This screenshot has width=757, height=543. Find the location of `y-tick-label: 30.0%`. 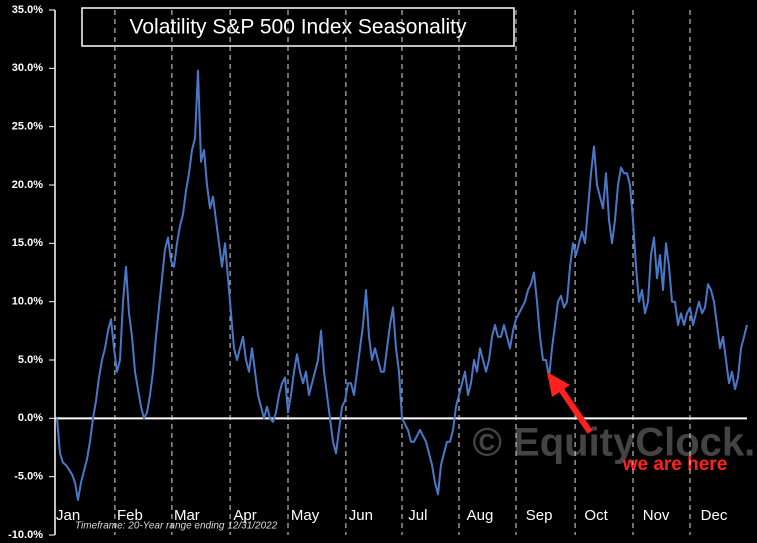

y-tick-label: 30.0% is located at coordinates (27, 68).